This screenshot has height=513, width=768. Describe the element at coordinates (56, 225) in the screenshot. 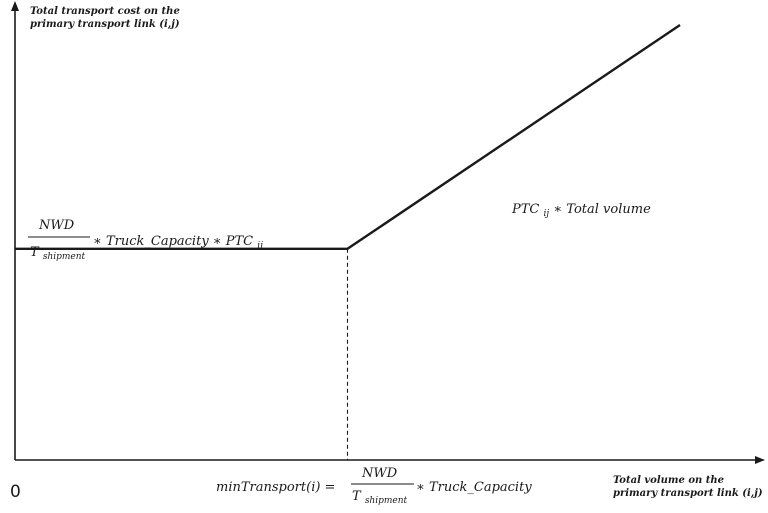

I see `flat-formula-numerator: NWD` at that location.